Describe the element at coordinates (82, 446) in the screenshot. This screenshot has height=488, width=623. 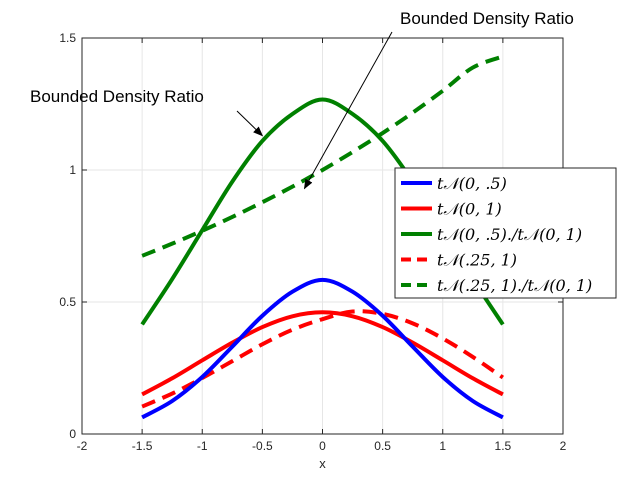
I see `x-tick-label: -2` at that location.